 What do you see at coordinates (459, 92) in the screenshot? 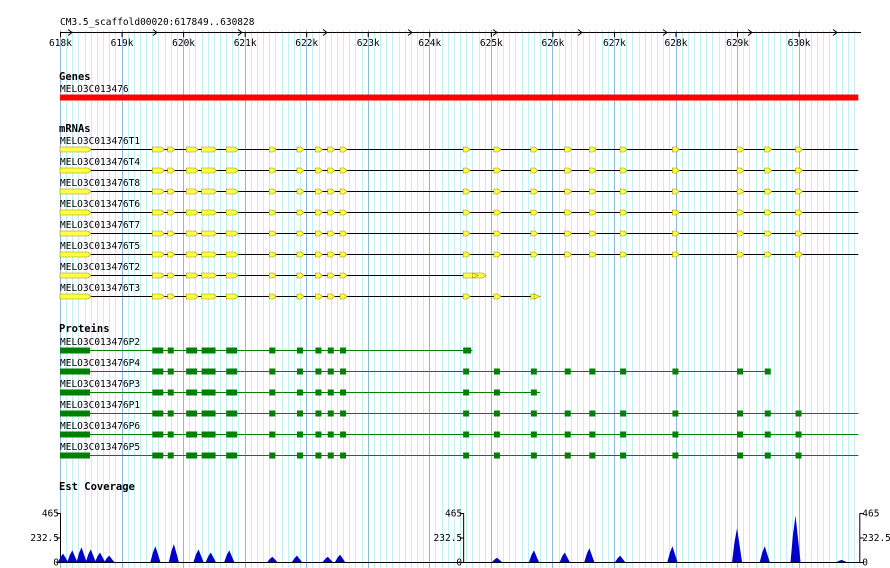
I see `genes-track: MELO3C013476` at bounding box center [459, 92].